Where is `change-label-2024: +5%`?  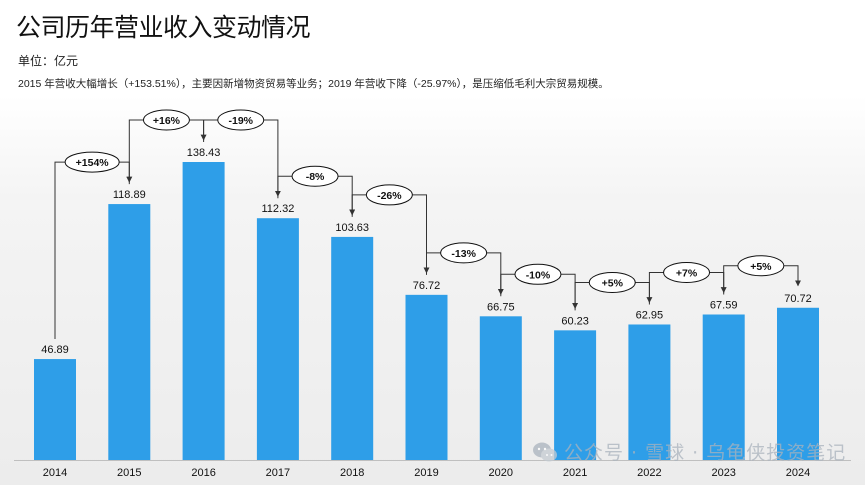 change-label-2024: +5% is located at coordinates (761, 267).